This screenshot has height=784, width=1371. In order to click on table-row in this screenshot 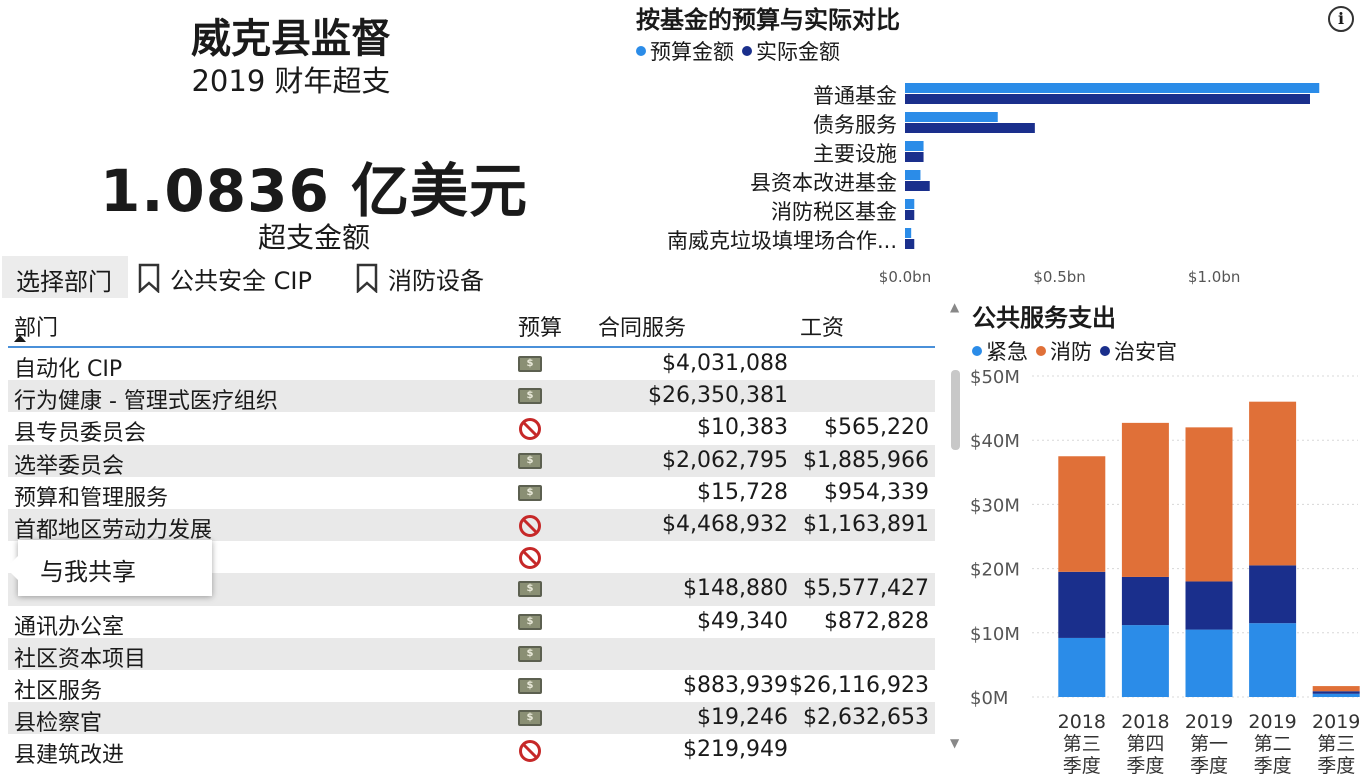, I will do `click(471, 557)`.